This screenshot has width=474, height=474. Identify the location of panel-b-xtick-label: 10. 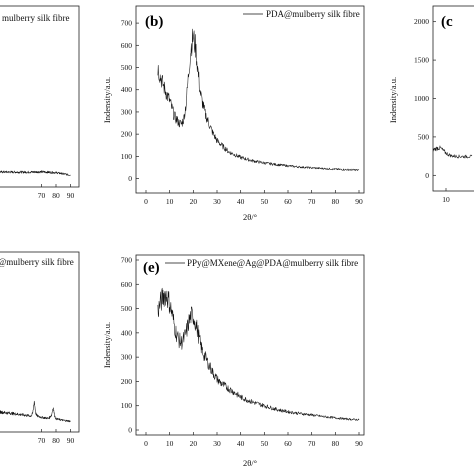
(170, 201).